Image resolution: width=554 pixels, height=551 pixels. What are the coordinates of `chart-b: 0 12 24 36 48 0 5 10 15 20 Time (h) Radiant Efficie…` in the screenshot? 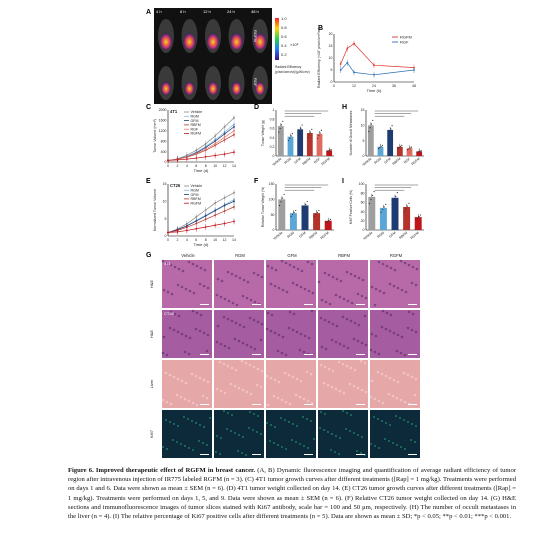 It's located at (366, 60).